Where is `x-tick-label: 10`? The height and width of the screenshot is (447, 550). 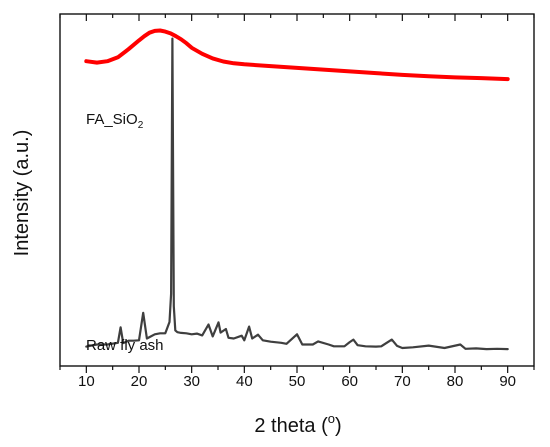
x-tick-label: 10 is located at coordinates (86, 381).